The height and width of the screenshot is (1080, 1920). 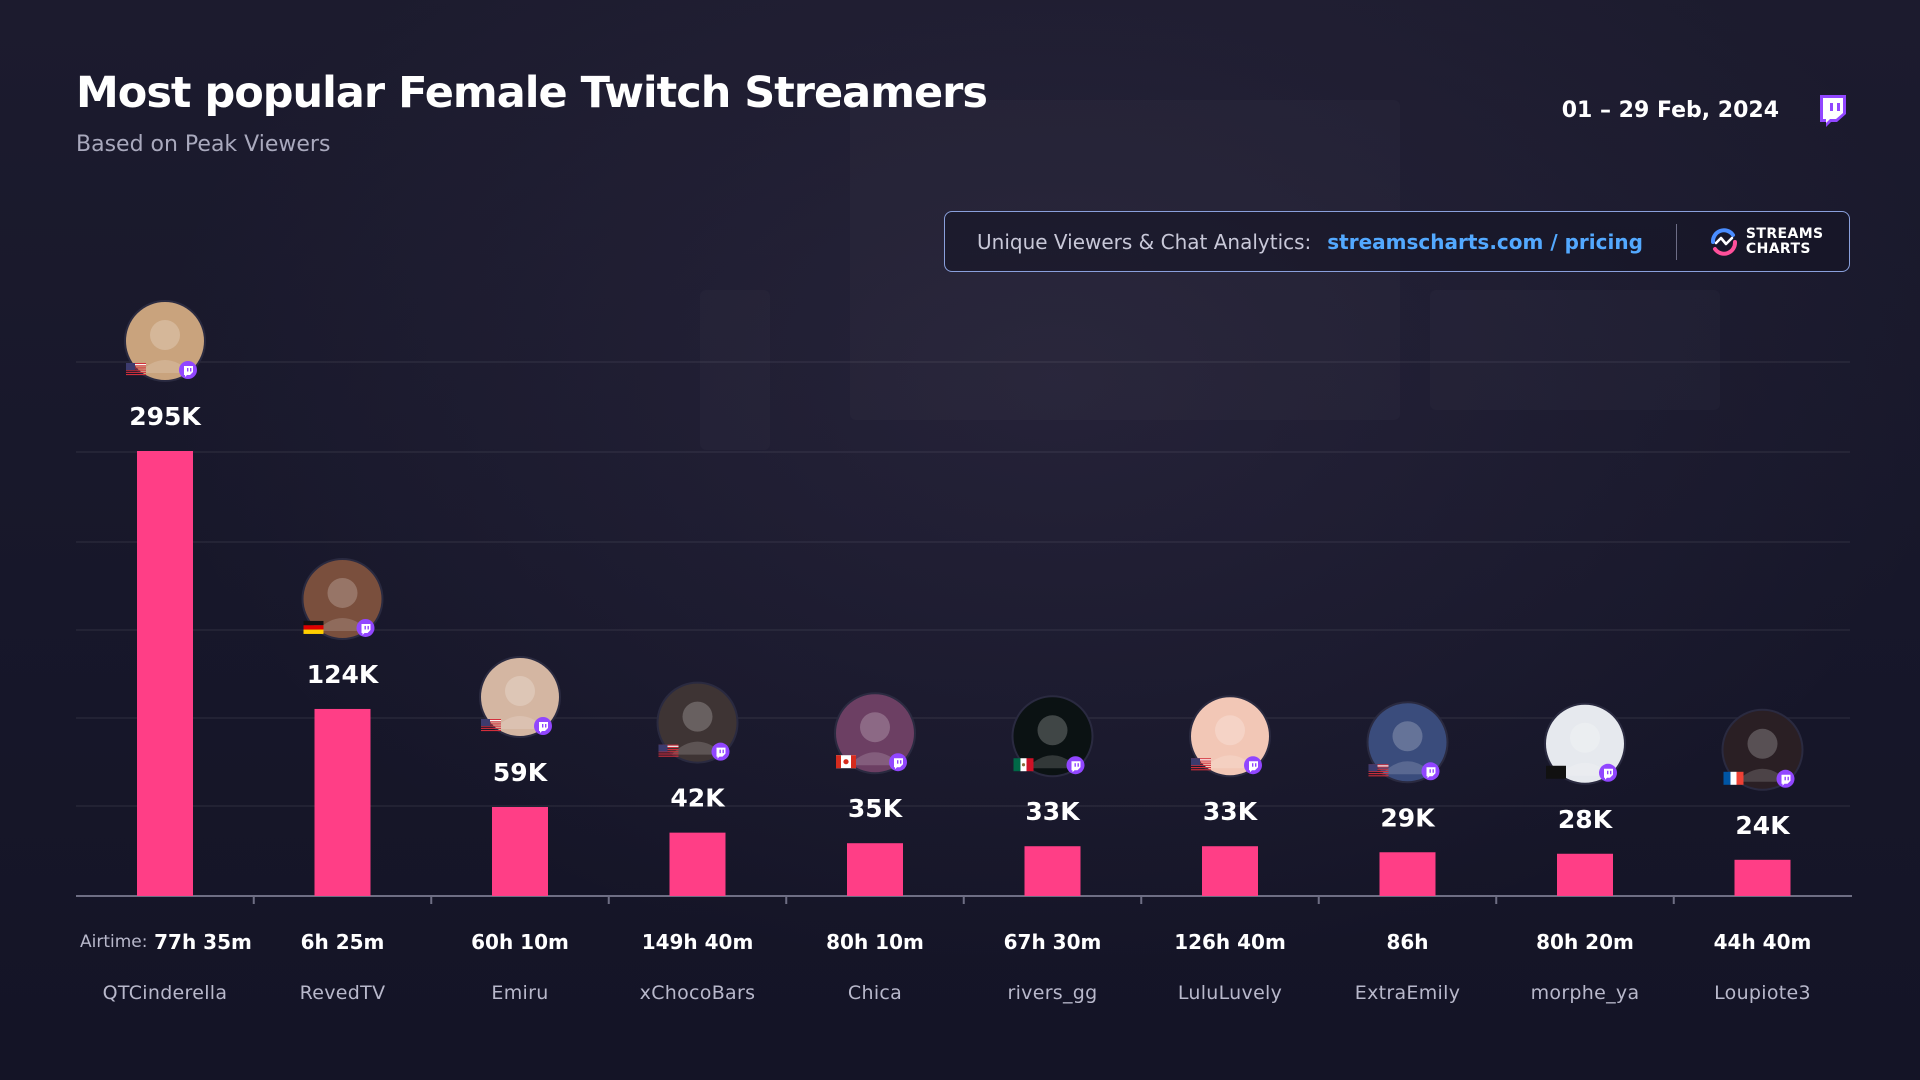 I want to click on airtime-value: 86h, so click(x=1407, y=942).